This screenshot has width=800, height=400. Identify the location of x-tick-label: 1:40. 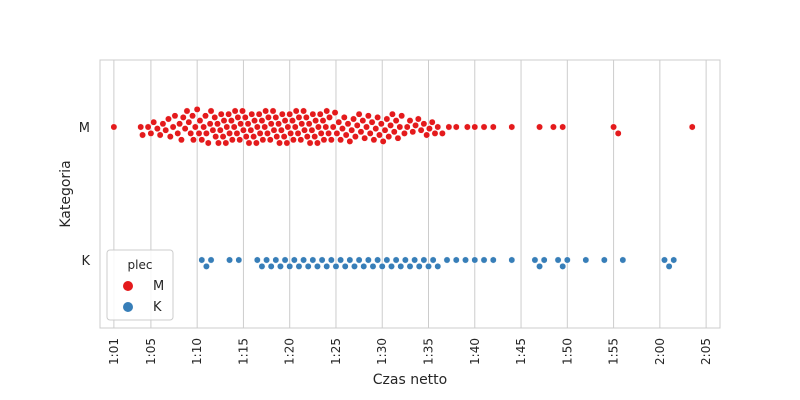
(475, 351).